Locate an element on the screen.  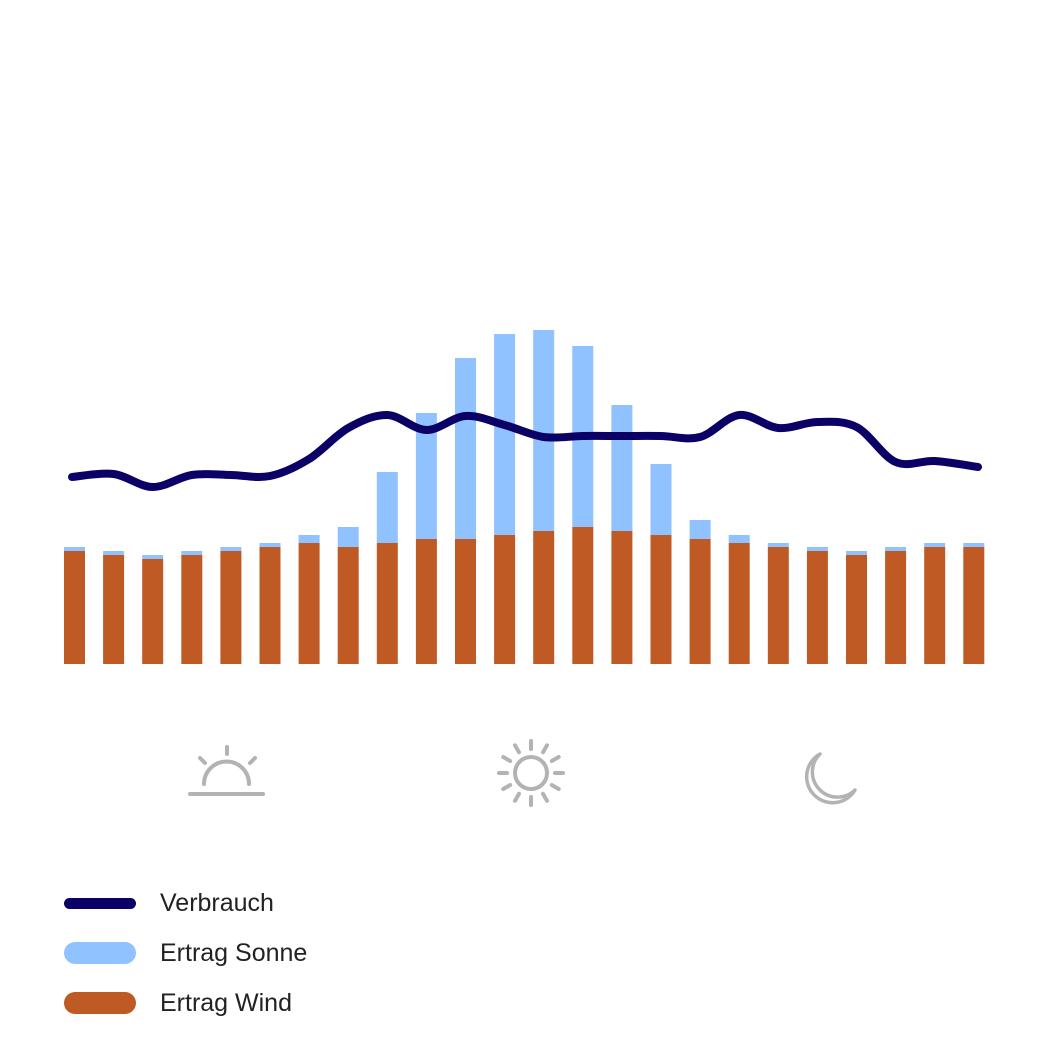
legend-label: Ertrag Wind is located at coordinates (226, 1002).